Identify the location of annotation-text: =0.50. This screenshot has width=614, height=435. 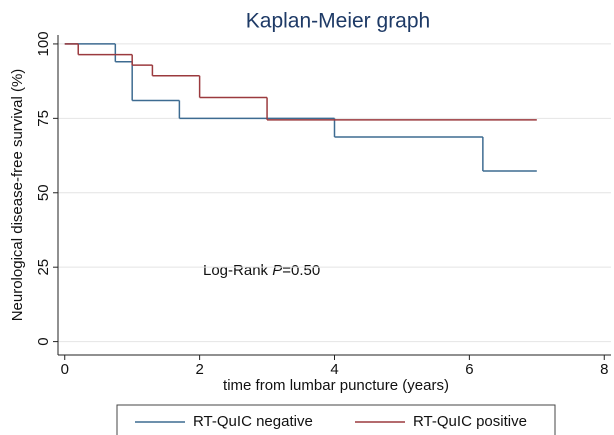
(301, 270).